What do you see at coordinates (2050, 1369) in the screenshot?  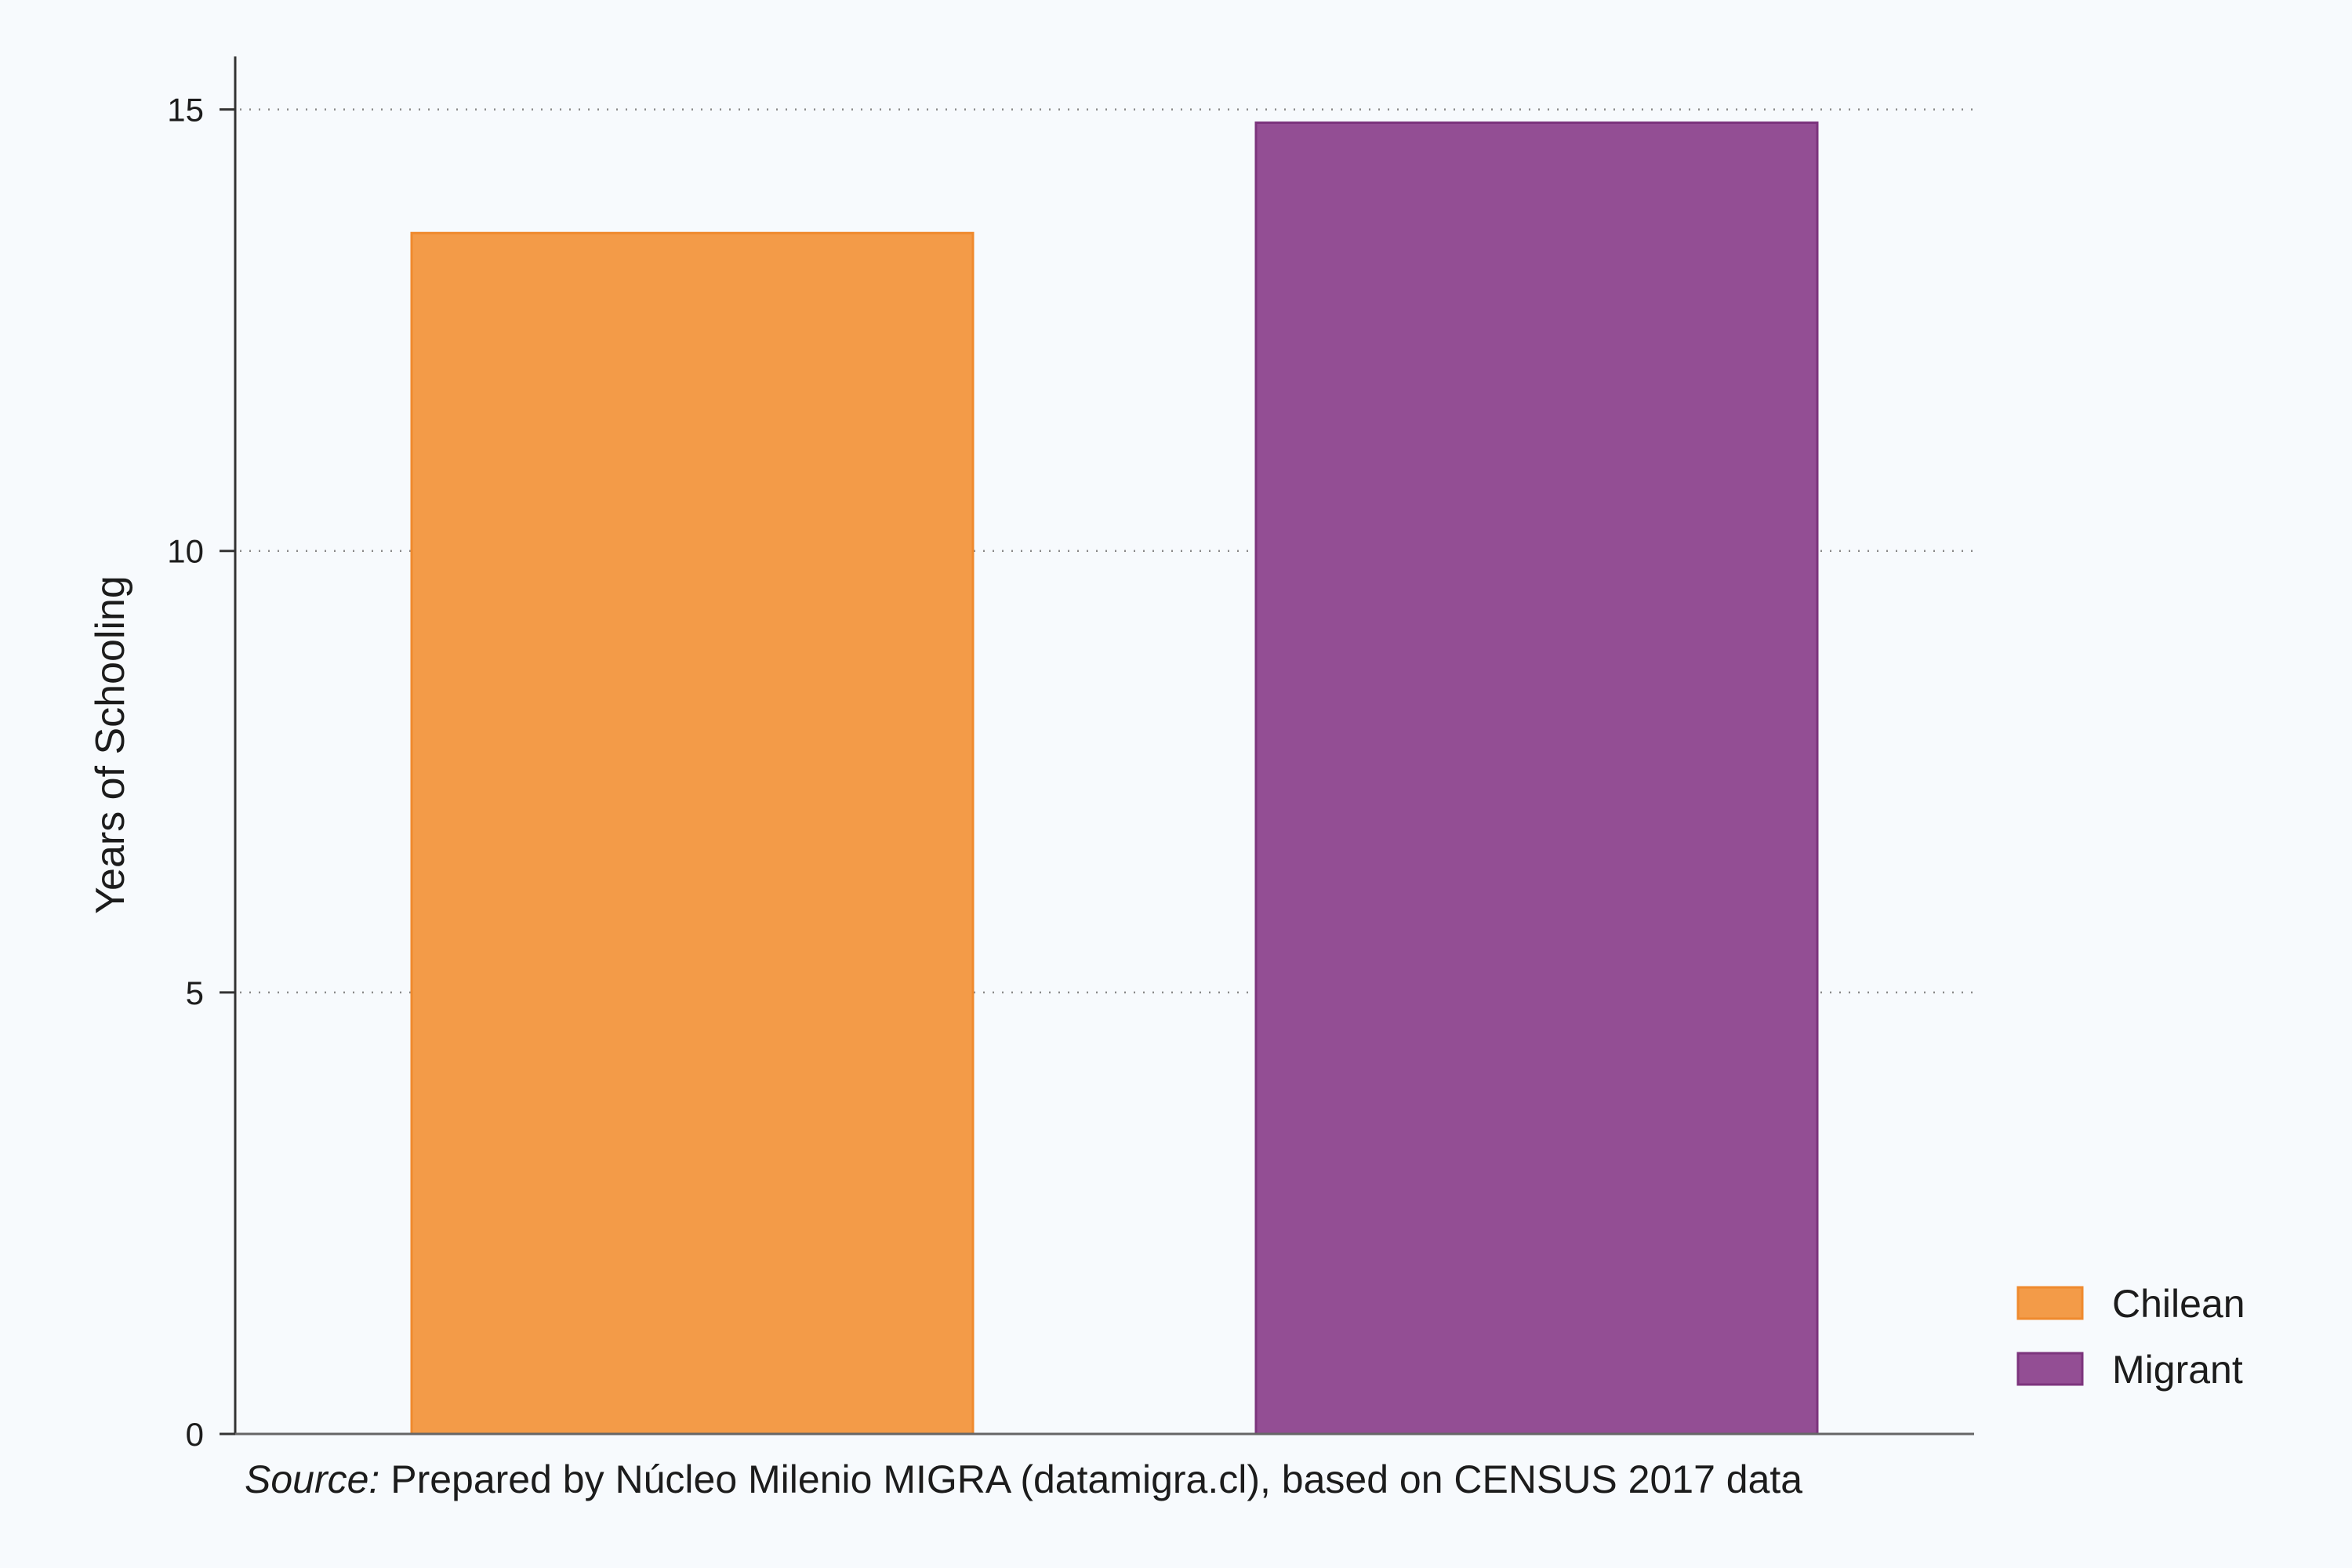 I see `legend-swatch-migrant` at bounding box center [2050, 1369].